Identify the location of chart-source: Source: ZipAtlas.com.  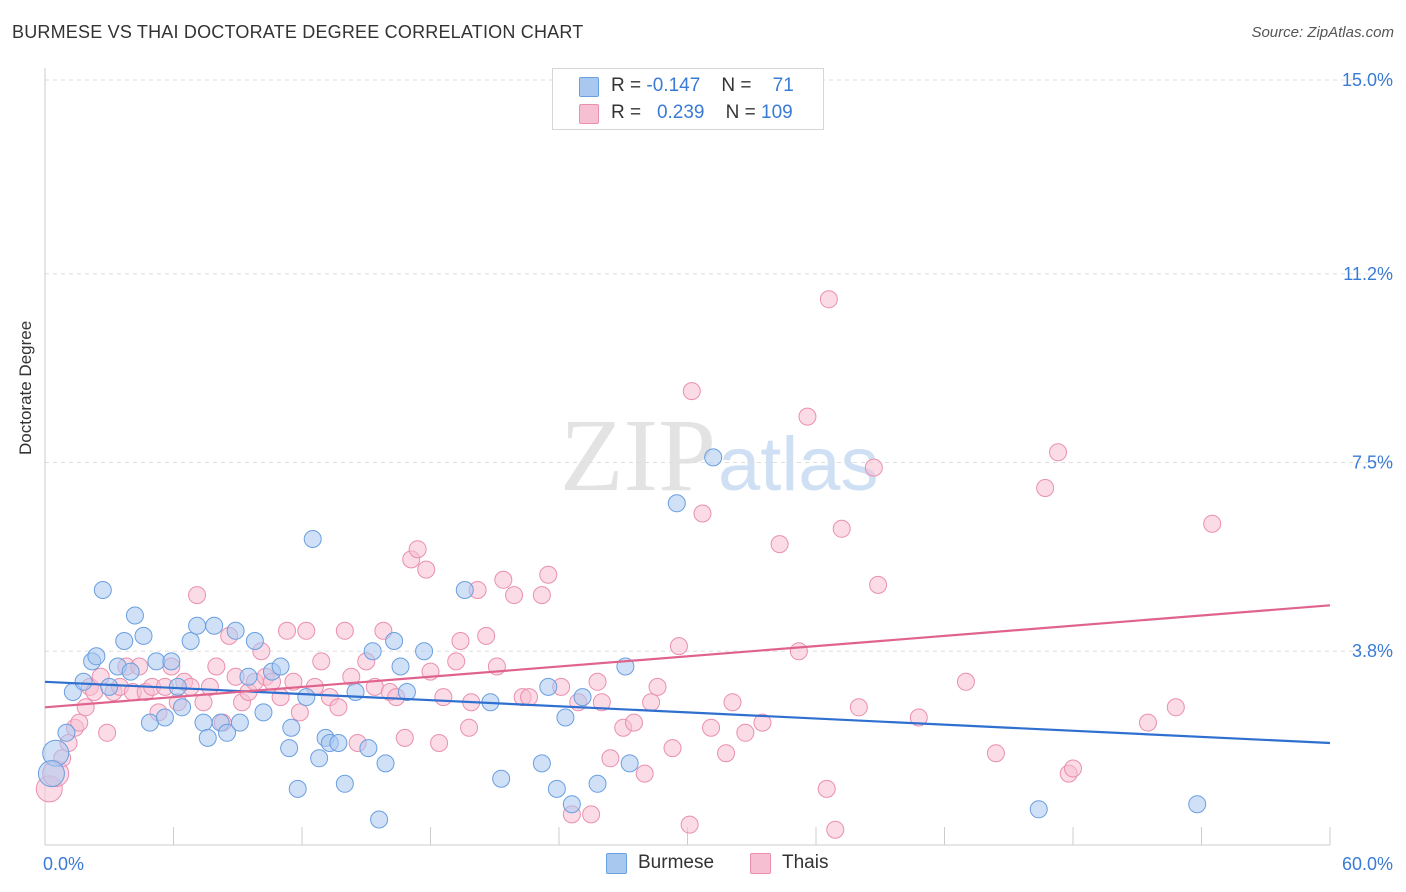
(1322, 32).